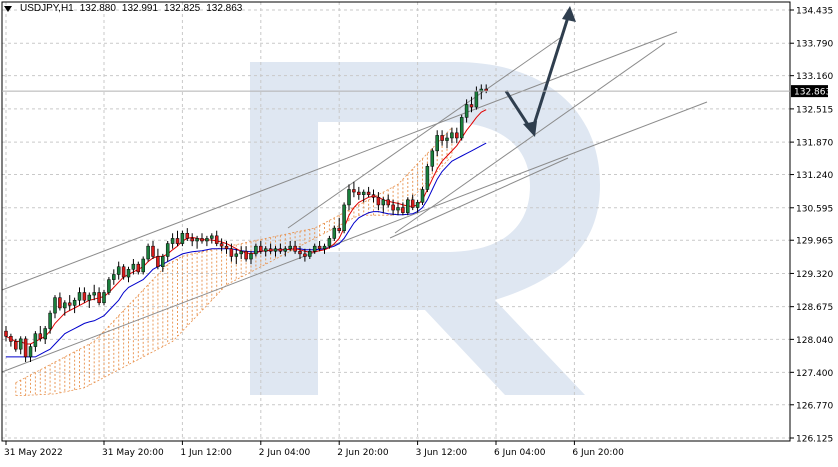 The width and height of the screenshot is (838, 467). Describe the element at coordinates (8, 8) in the screenshot. I see `collapse-triangle-icon` at that location.